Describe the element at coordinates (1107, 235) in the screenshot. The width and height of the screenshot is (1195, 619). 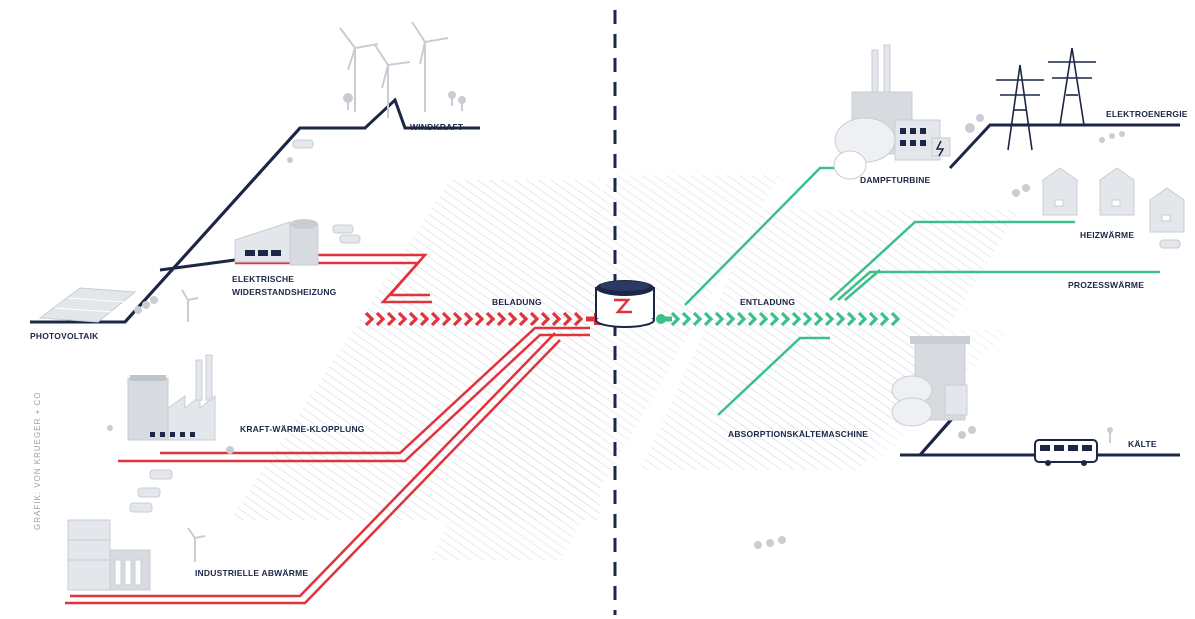
I see `label-heizwaerme: HEIZWÄRME` at that location.